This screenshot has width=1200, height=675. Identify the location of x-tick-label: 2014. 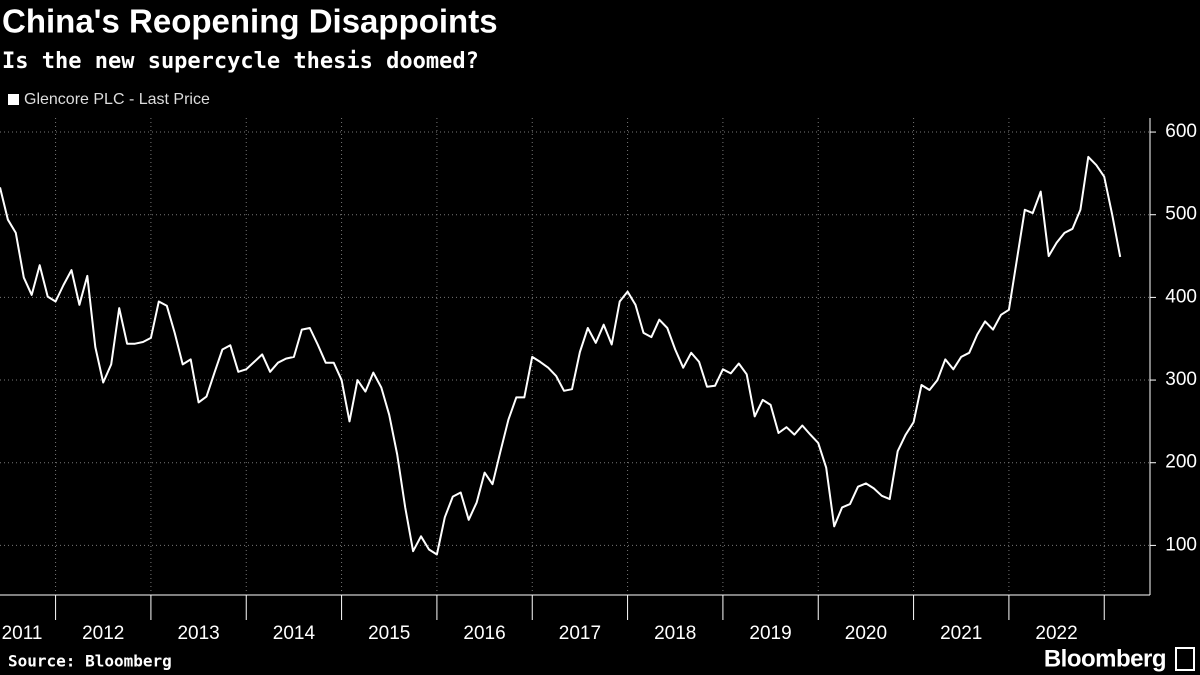
(294, 633).